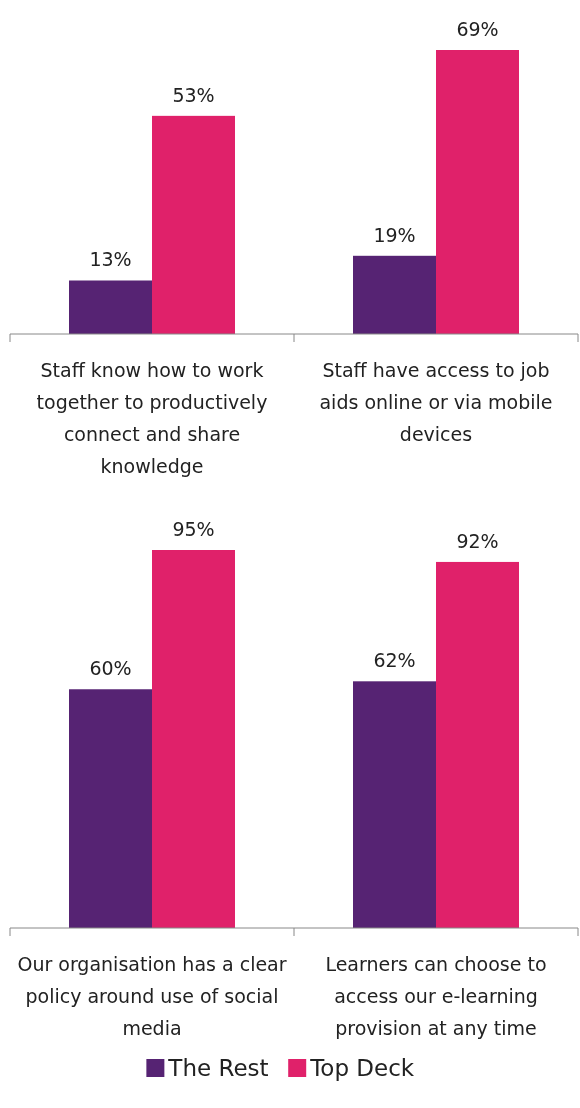 The image size is (580, 1108). What do you see at coordinates (436, 402) in the screenshot?
I see `x-tick-label: Staff have access to job aids online or via mobile devices` at bounding box center [436, 402].